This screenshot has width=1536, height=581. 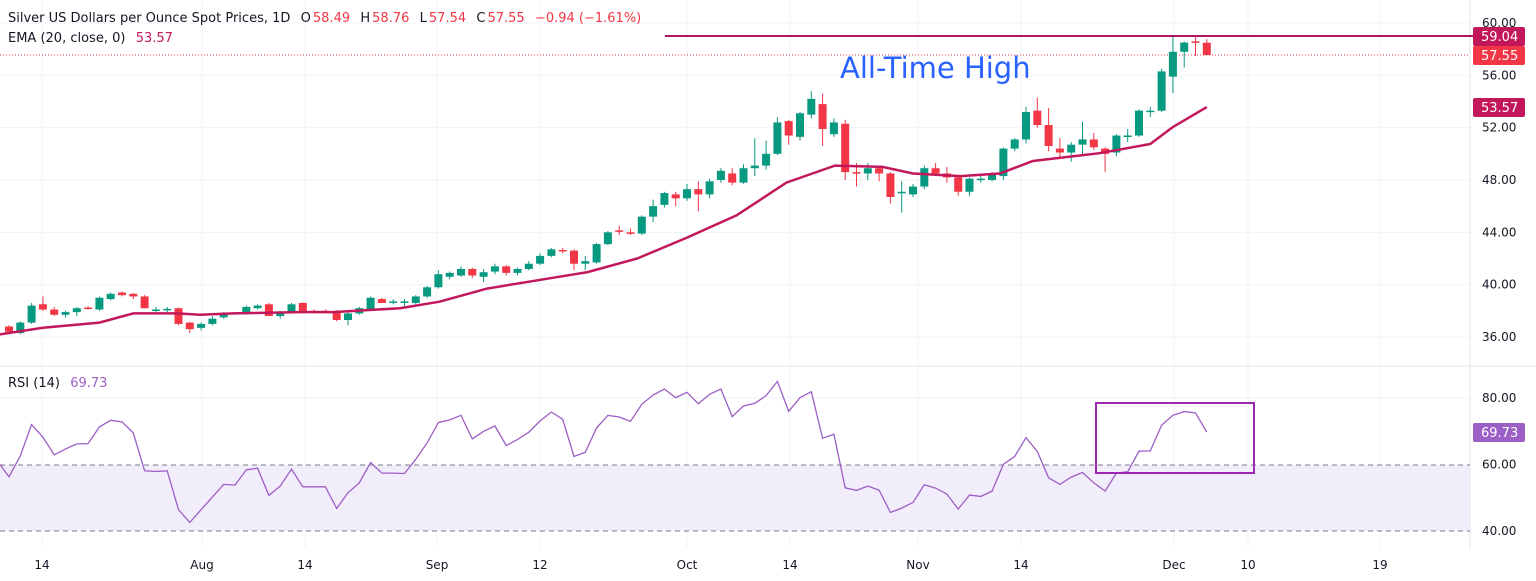 What do you see at coordinates (1499, 128) in the screenshot?
I see `price-tick-label: 52.00` at bounding box center [1499, 128].